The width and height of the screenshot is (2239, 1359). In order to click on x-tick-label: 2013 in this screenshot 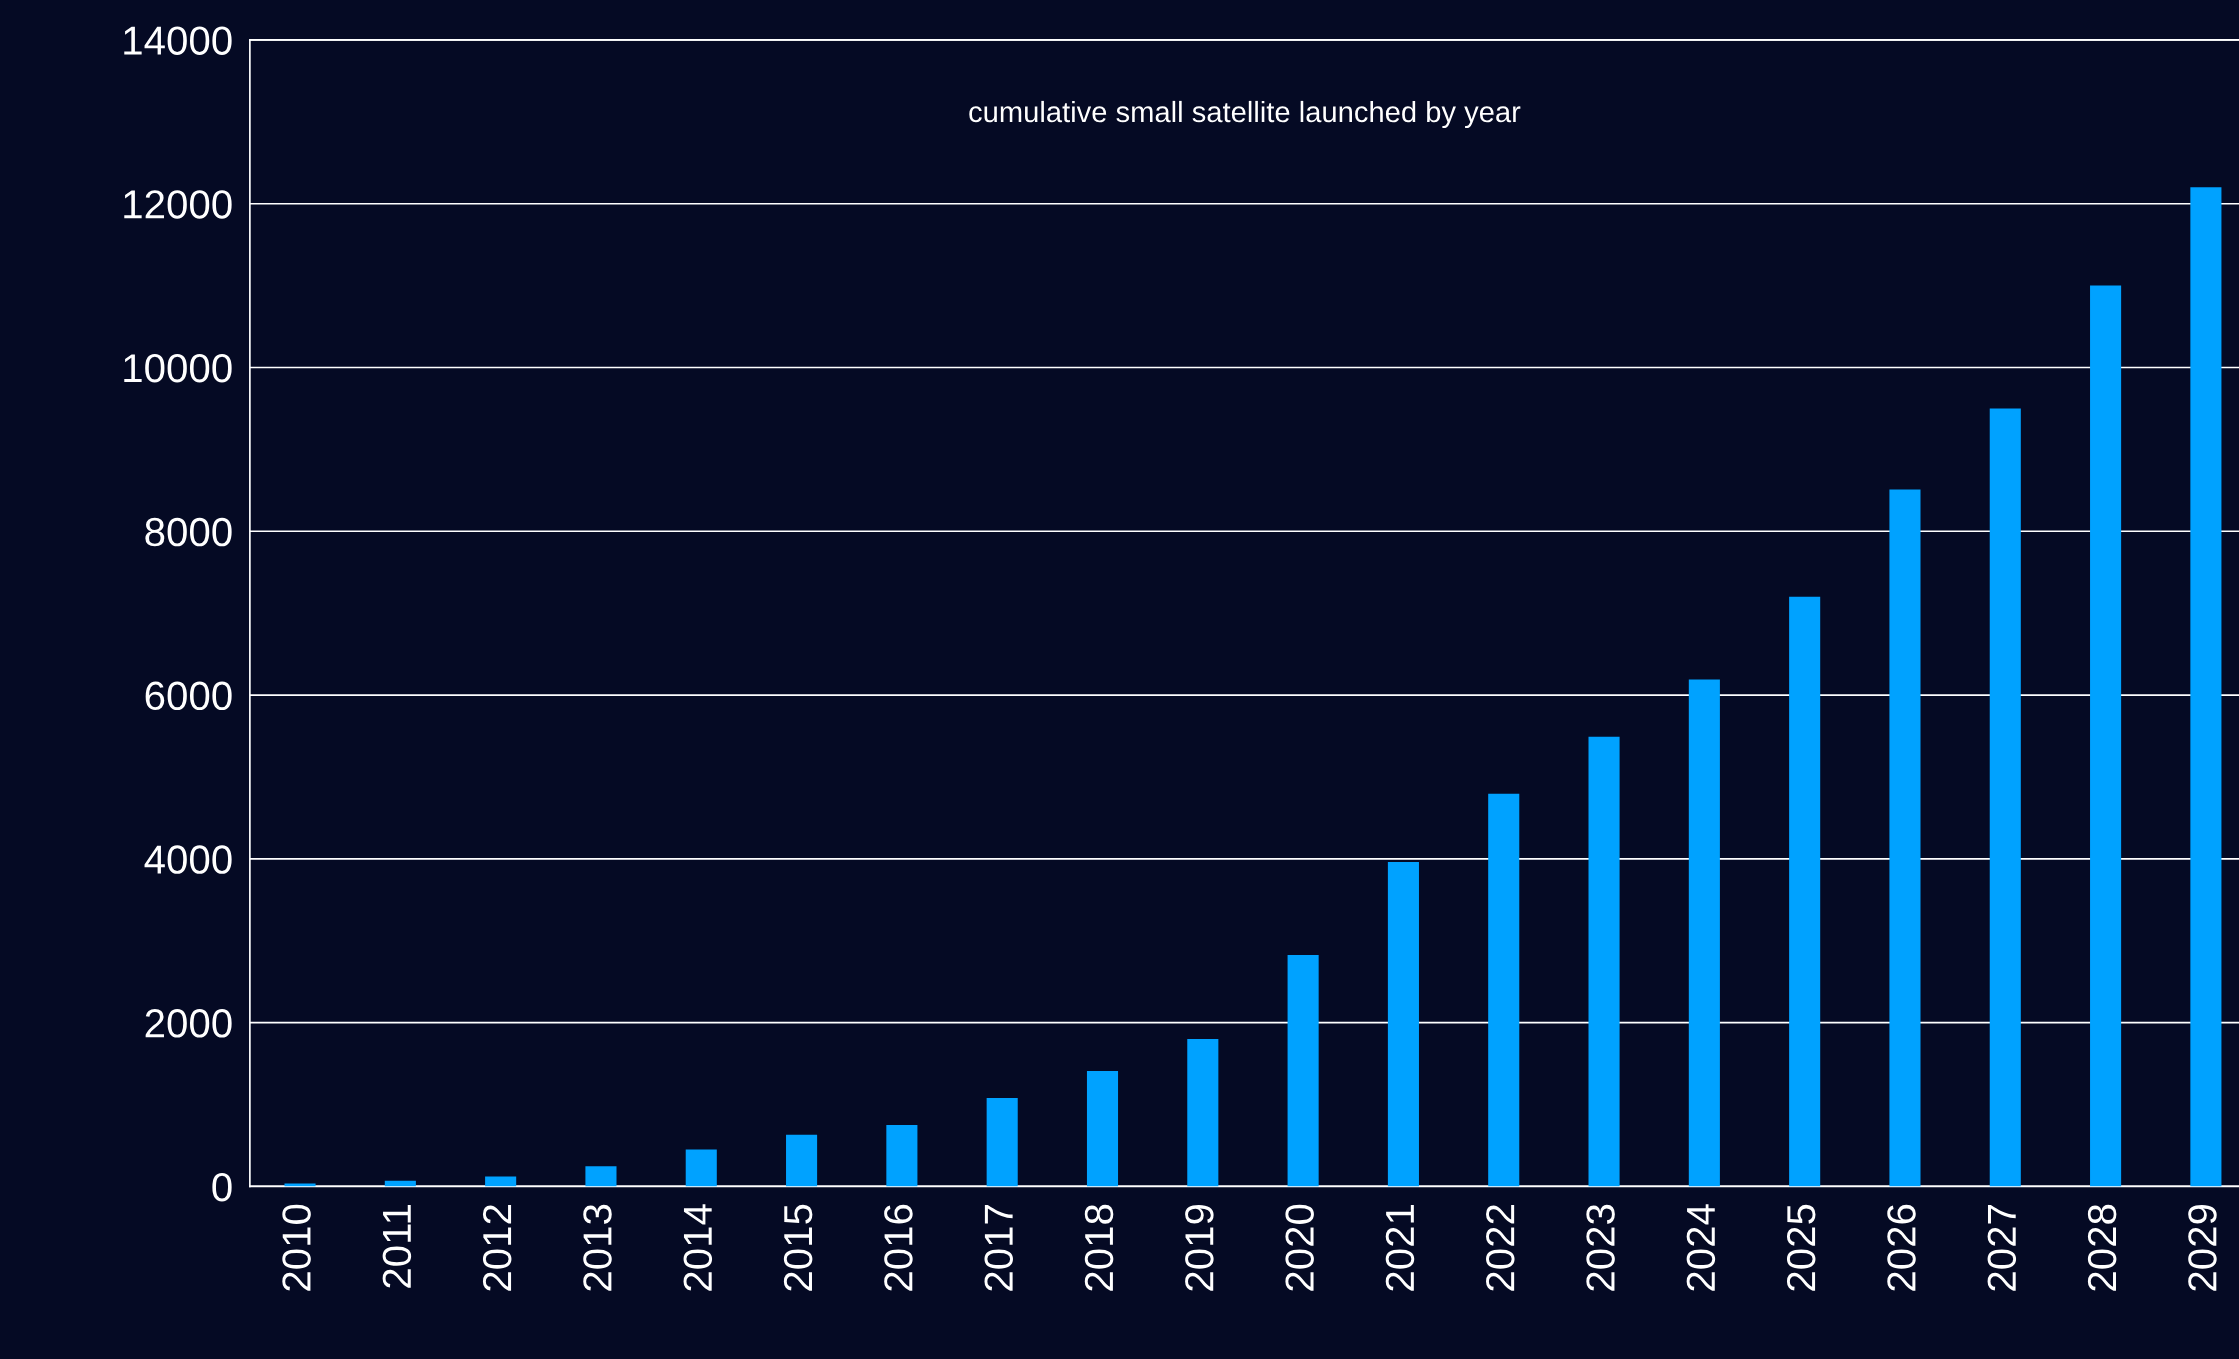, I will do `click(597, 1247)`.